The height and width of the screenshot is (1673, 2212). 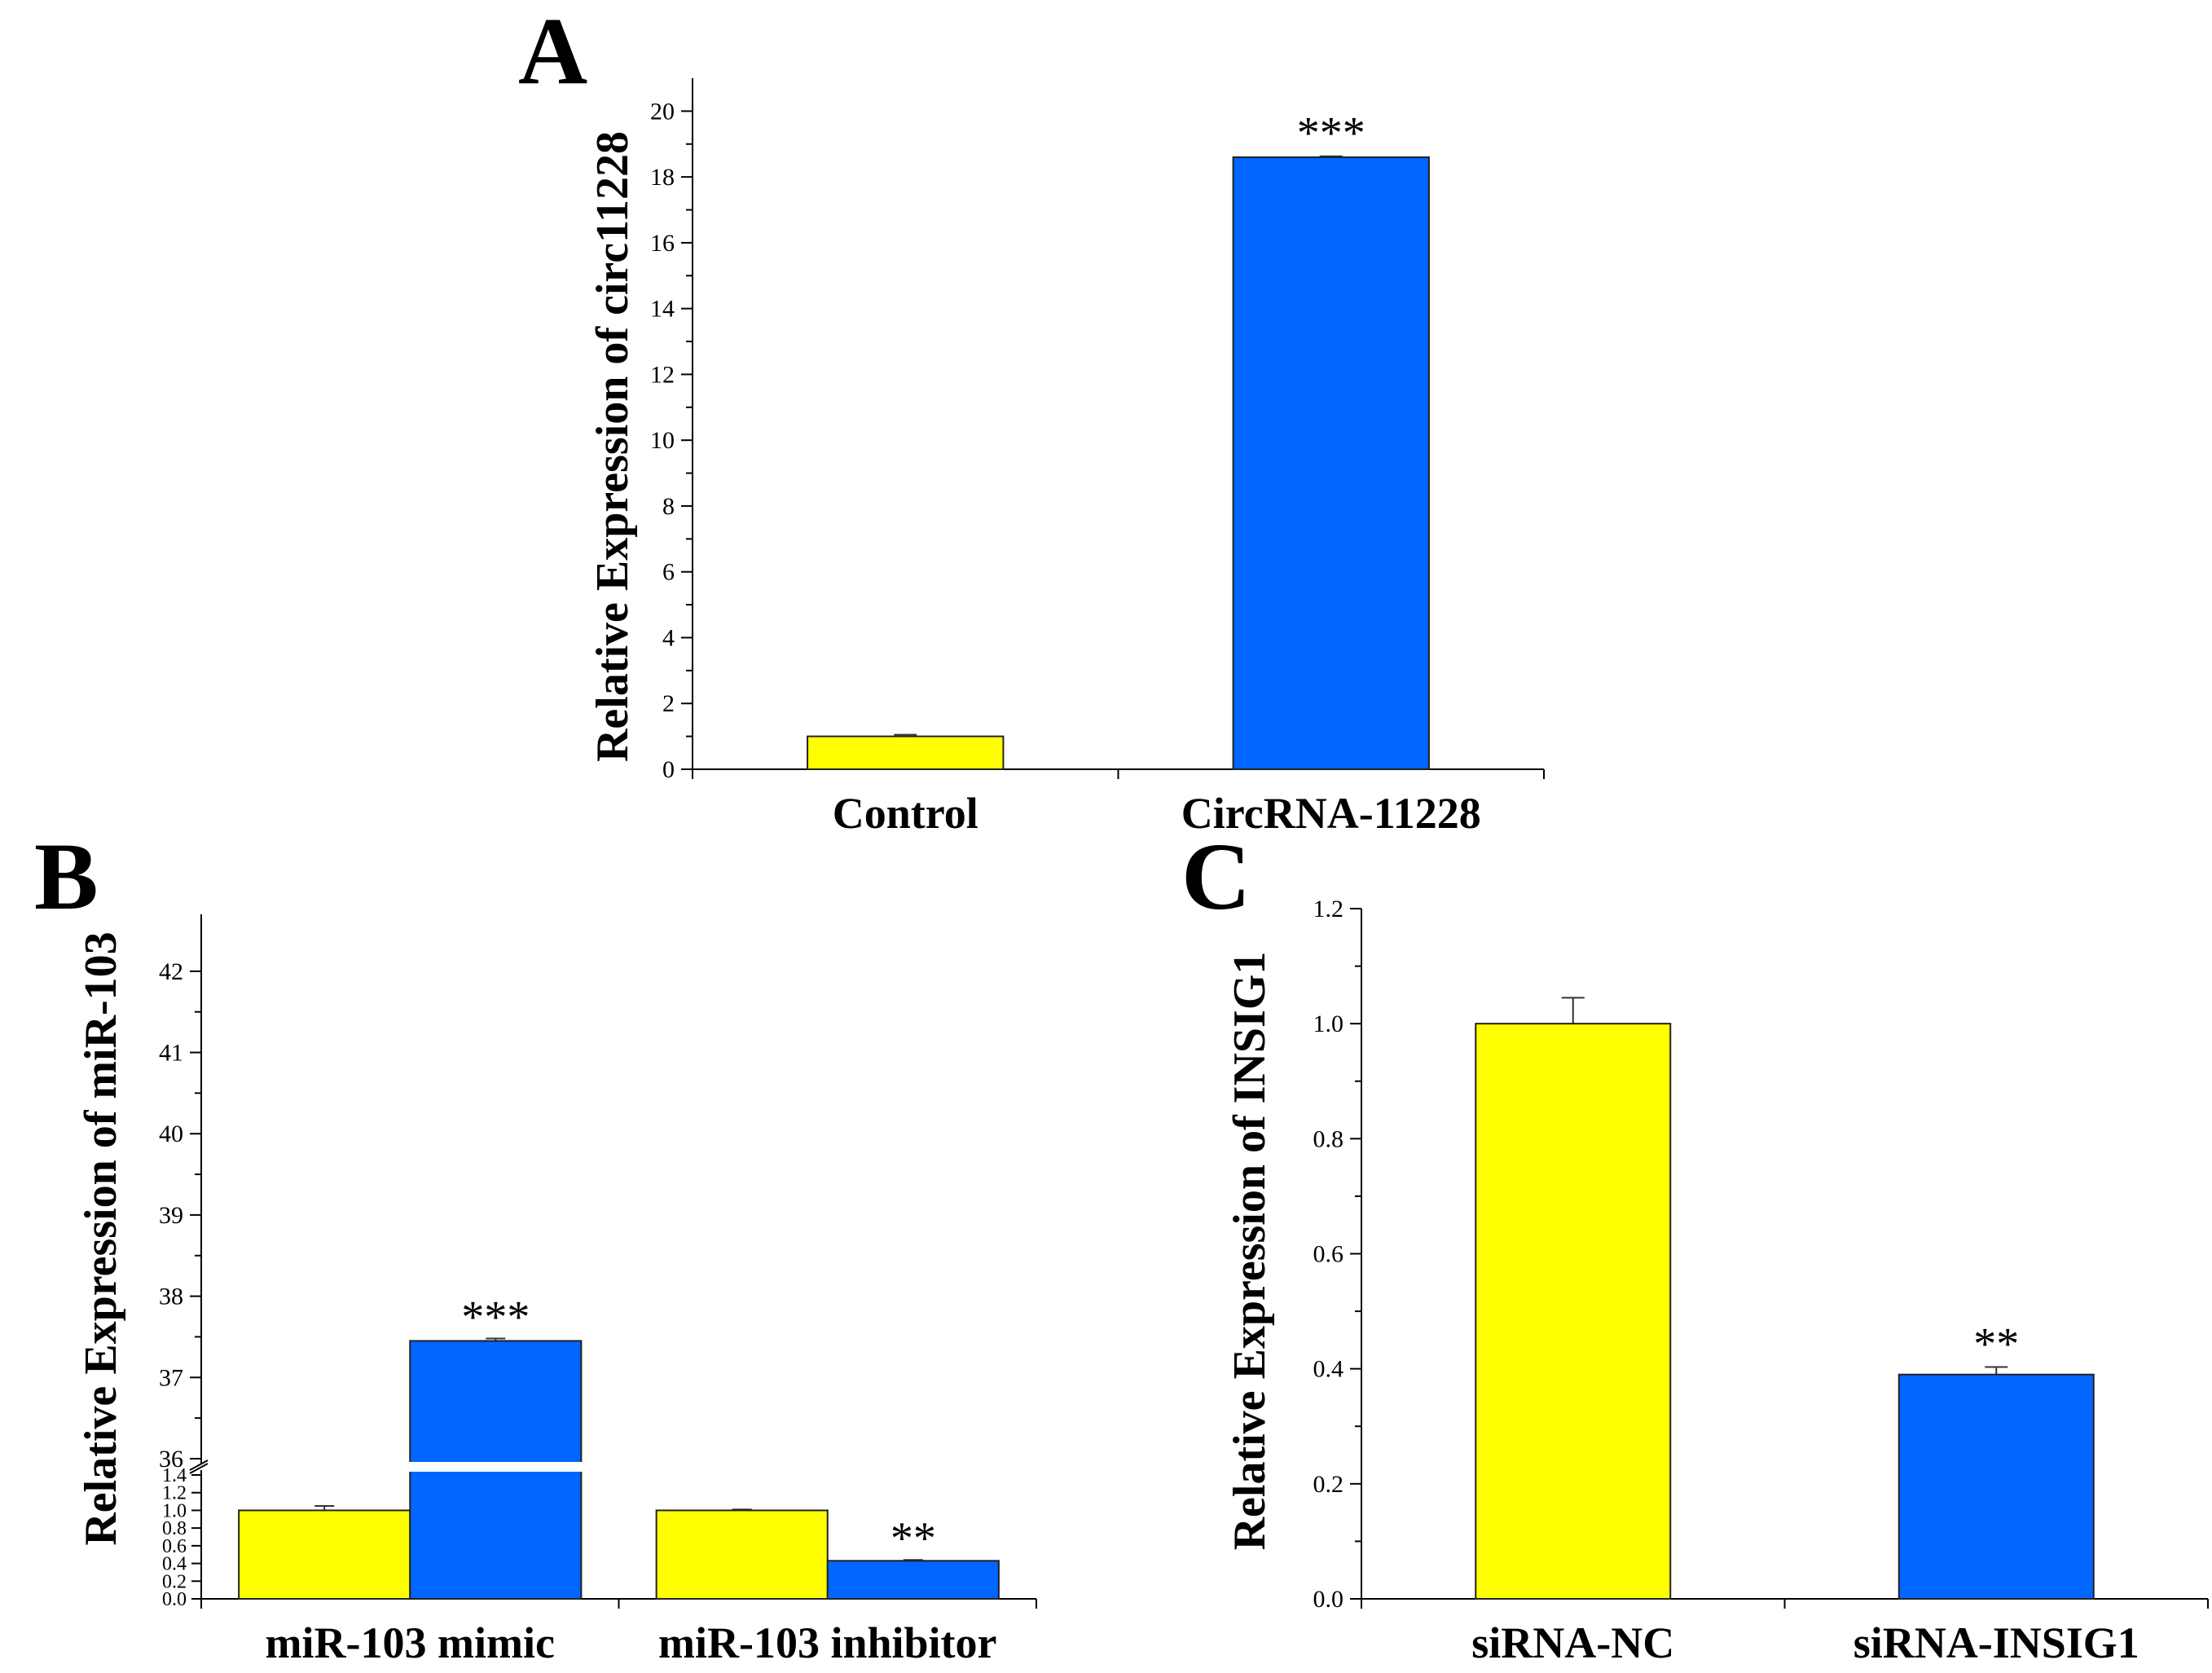 What do you see at coordinates (1785, 1299) in the screenshot?
I see `panel-c-bars: **` at bounding box center [1785, 1299].